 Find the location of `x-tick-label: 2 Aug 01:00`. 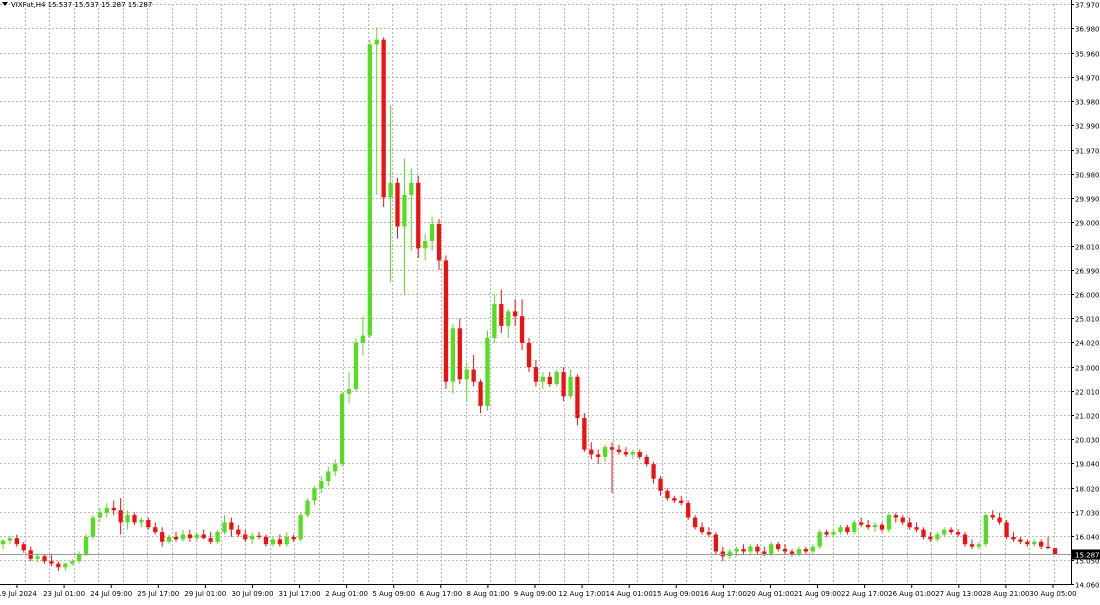

x-tick-label: 2 Aug 01:00 is located at coordinates (346, 594).